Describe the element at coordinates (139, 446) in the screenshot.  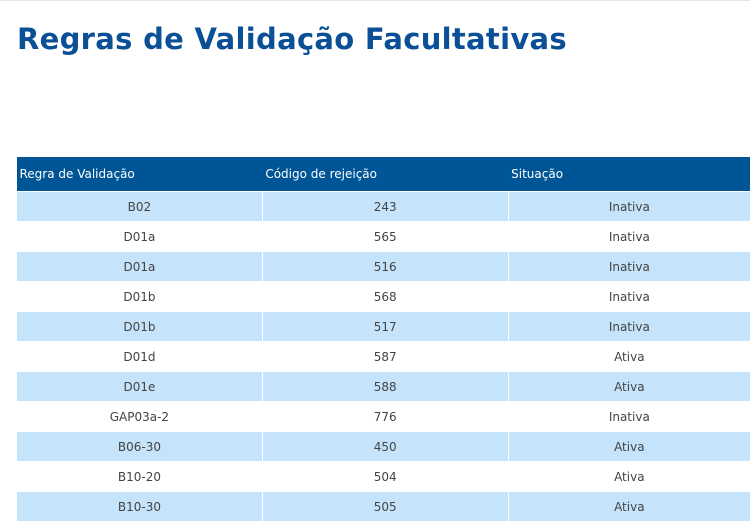
I see `table-cell: B06-30` at that location.